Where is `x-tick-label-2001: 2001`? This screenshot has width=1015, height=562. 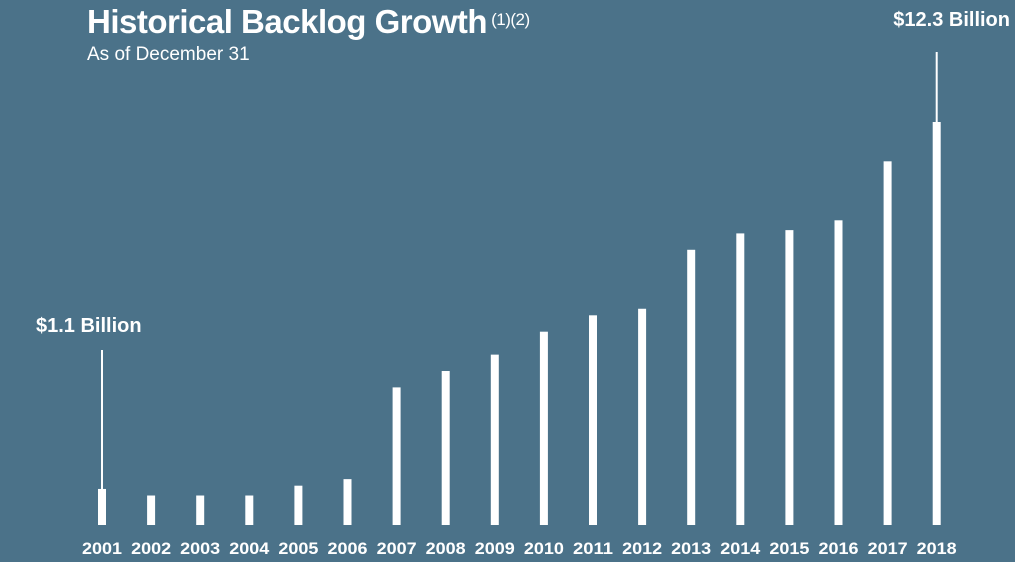 x-tick-label-2001: 2001 is located at coordinates (102, 548).